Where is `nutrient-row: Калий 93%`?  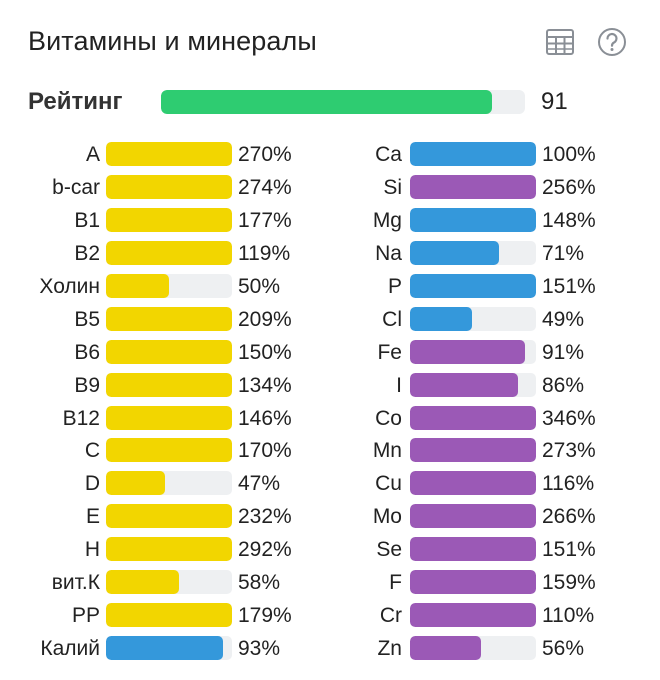 nutrient-row: Калий 93% is located at coordinates (158, 648).